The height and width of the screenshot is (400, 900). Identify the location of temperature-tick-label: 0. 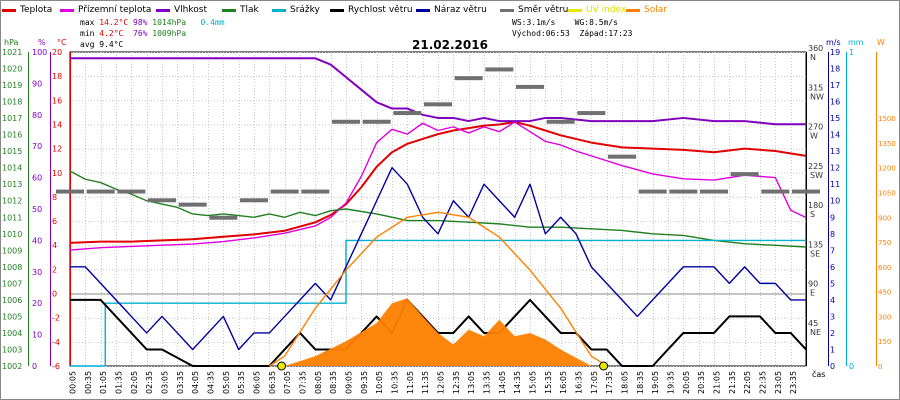
(54, 294).